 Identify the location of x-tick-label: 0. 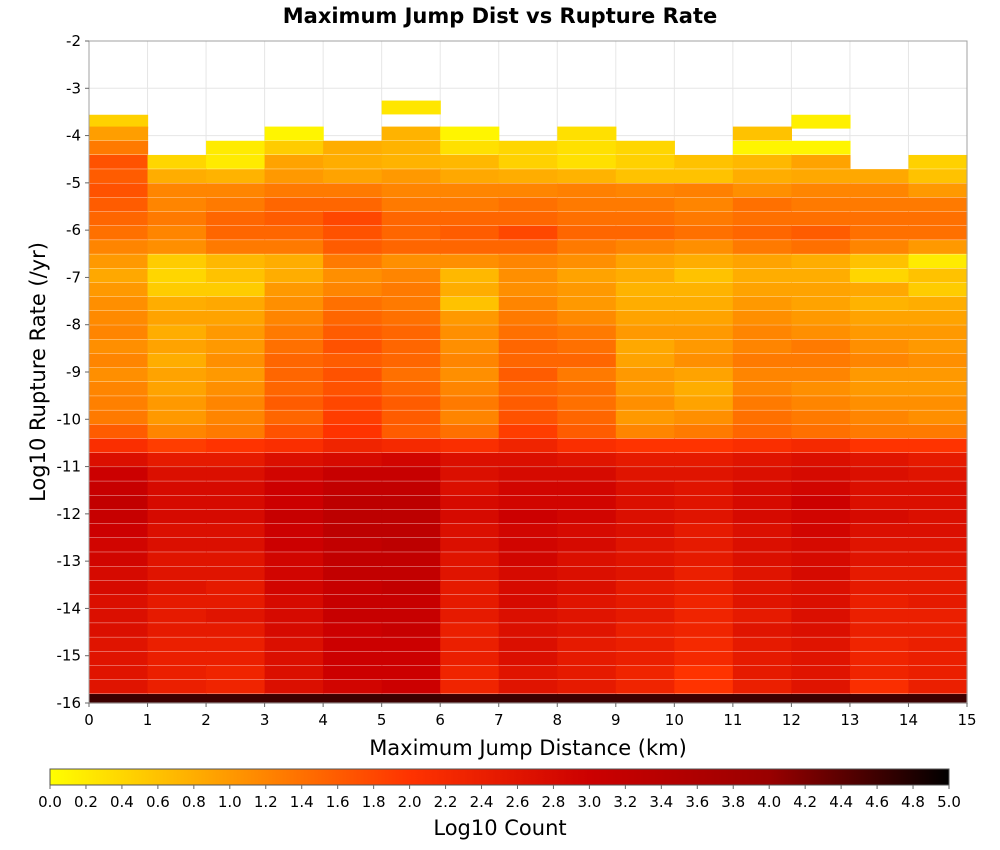
(89, 720).